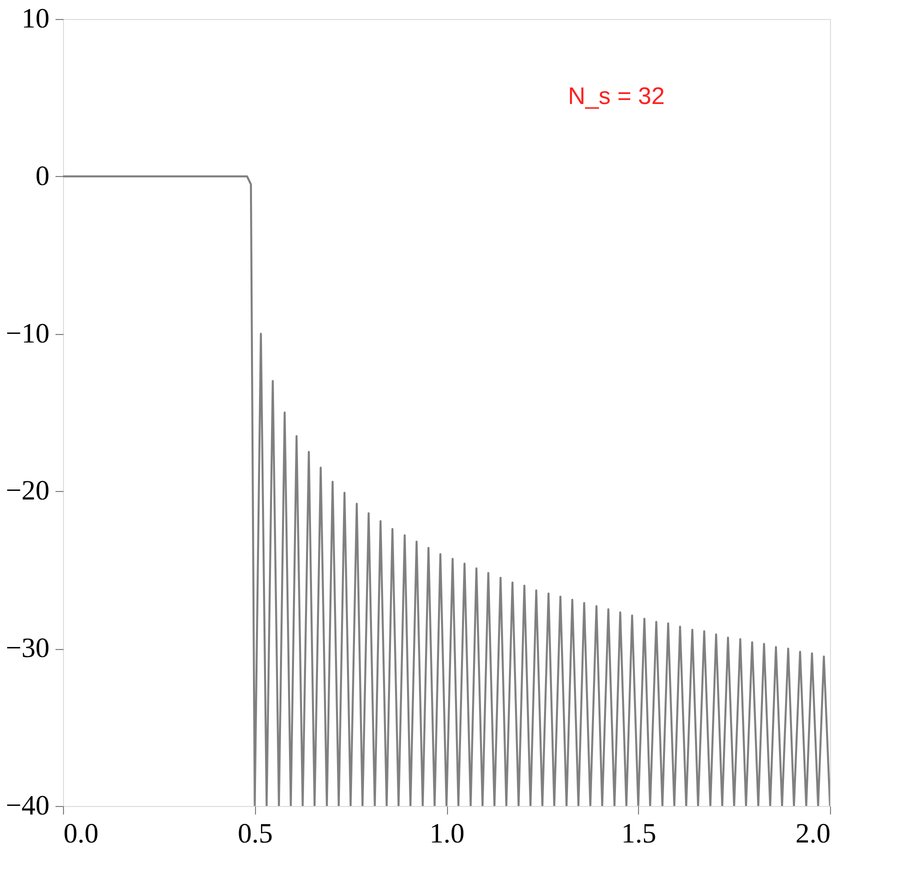 This screenshot has width=913, height=877. What do you see at coordinates (255, 834) in the screenshot?
I see `x-tick-label: 0.5` at bounding box center [255, 834].